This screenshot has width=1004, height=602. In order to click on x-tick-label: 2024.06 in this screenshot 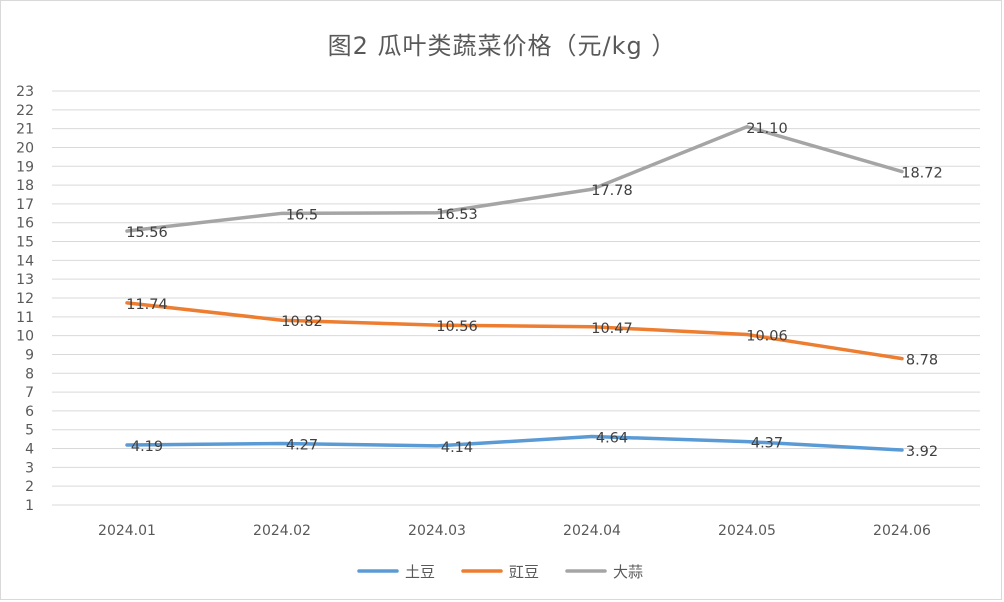, I will do `click(902, 531)`.